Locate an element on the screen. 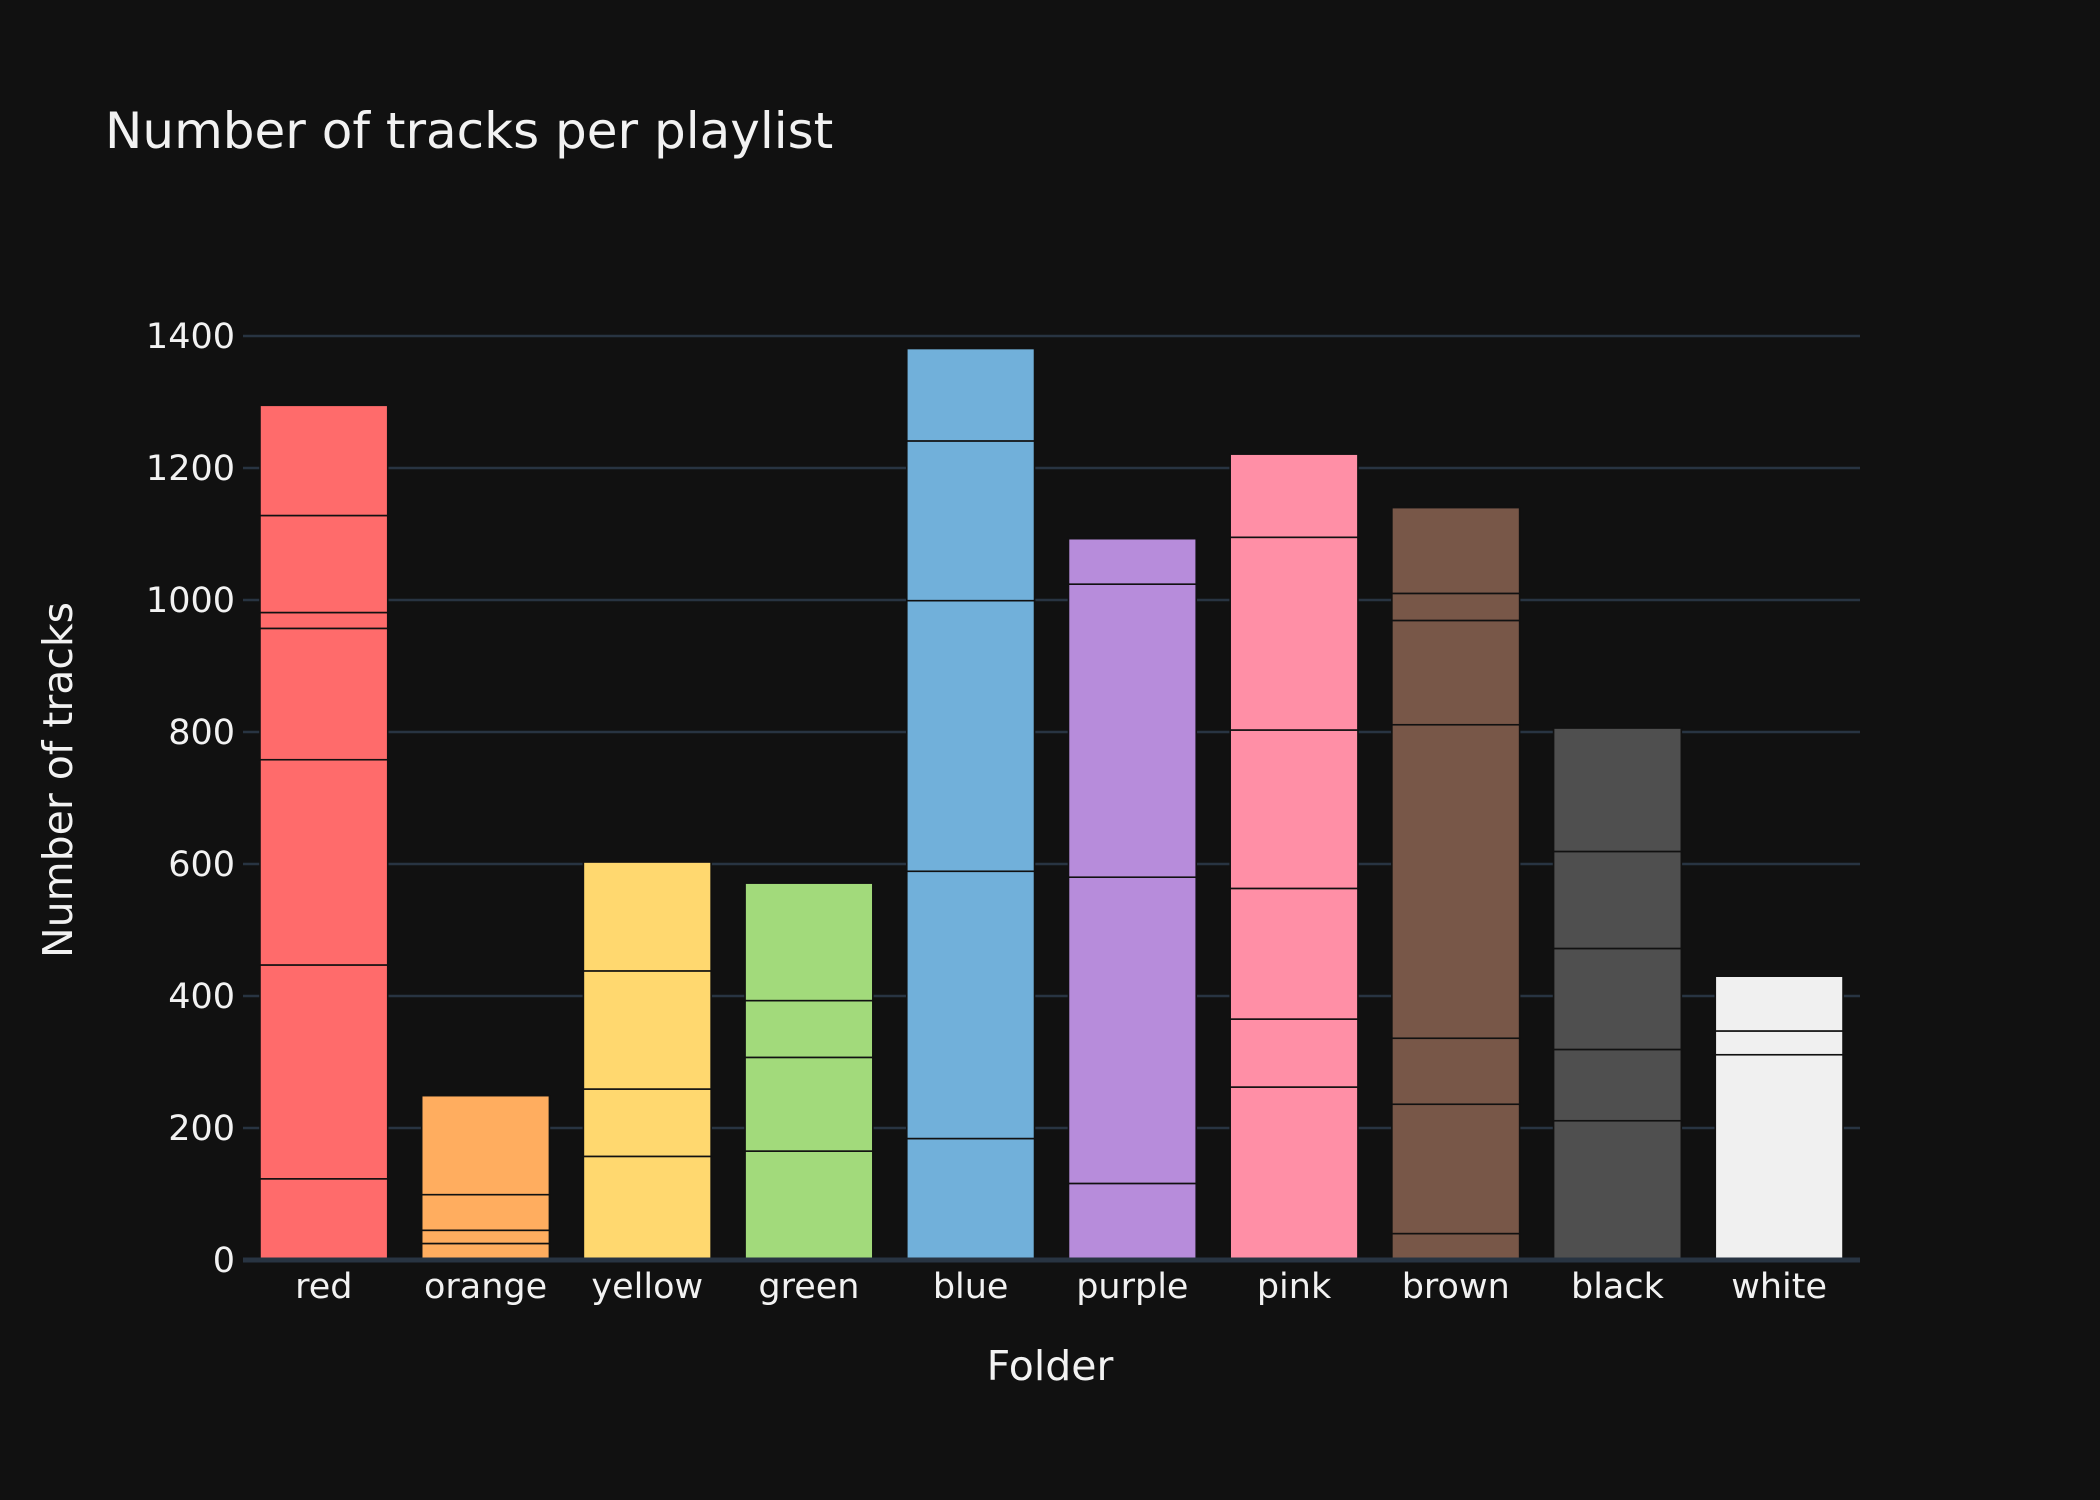 The height and width of the screenshot is (1500, 2100). y-tick-label: 600 is located at coordinates (201, 865).